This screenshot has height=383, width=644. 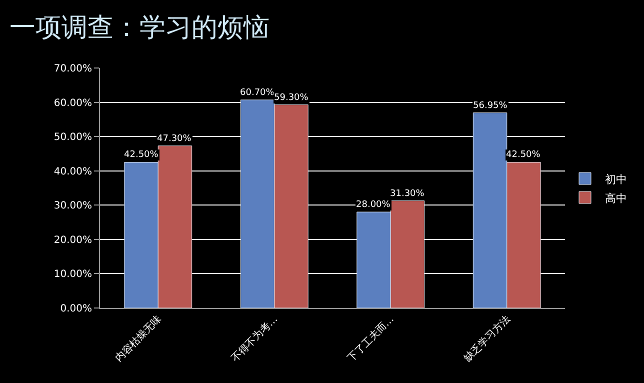 I want to click on y-tick-label: 40.00%, so click(x=73, y=172).